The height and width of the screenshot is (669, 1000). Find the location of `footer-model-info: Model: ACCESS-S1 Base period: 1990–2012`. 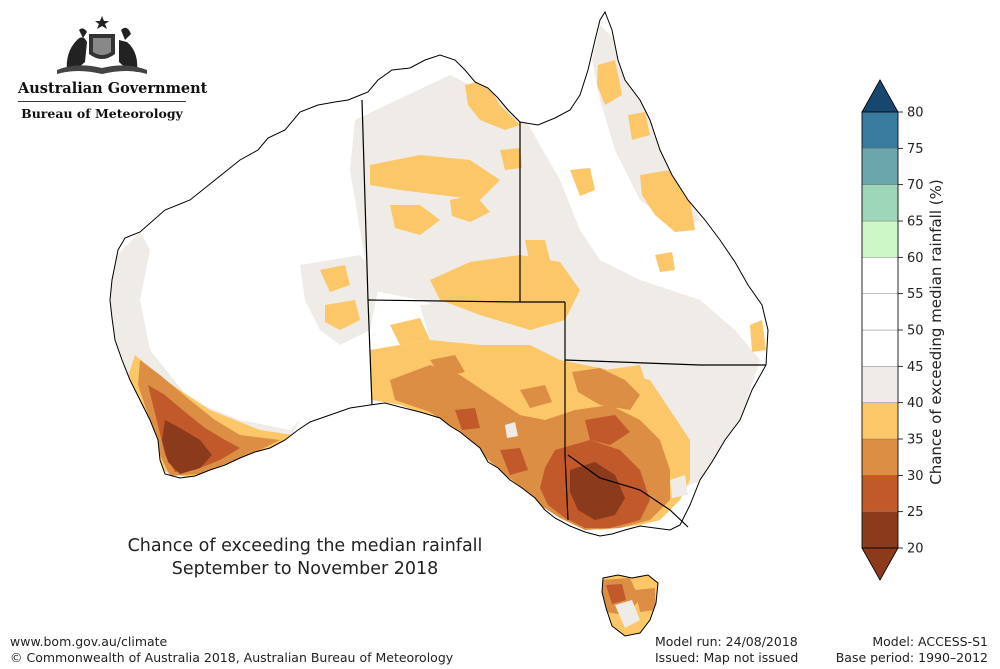

footer-model-info: Model: ACCESS-S1 Base period: 1990–2012 is located at coordinates (912, 650).